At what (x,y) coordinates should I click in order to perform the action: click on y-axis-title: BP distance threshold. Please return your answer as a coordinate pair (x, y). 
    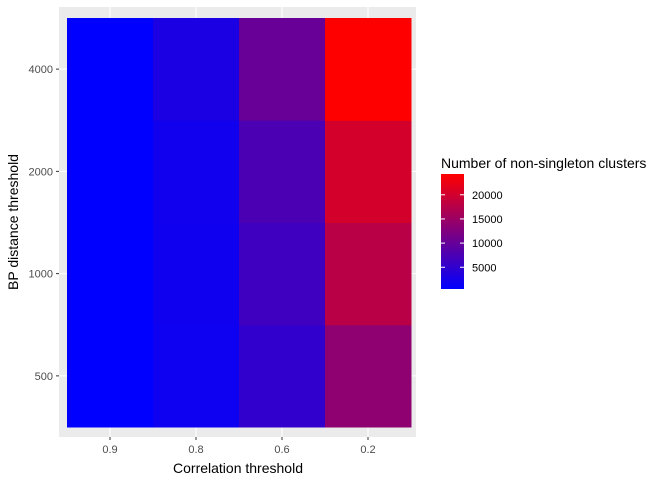
    Looking at the image, I should click on (13, 222).